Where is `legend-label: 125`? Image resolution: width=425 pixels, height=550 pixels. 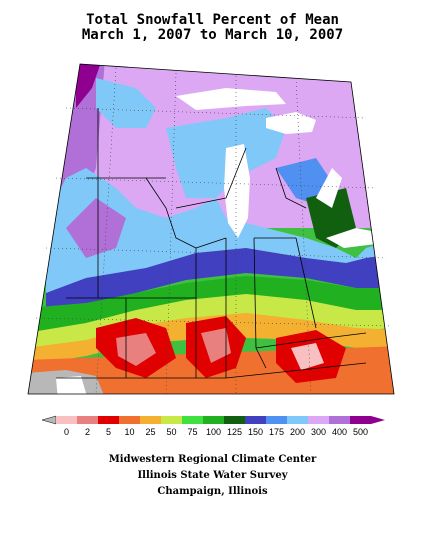
legend-label: 125 is located at coordinates (234, 432).